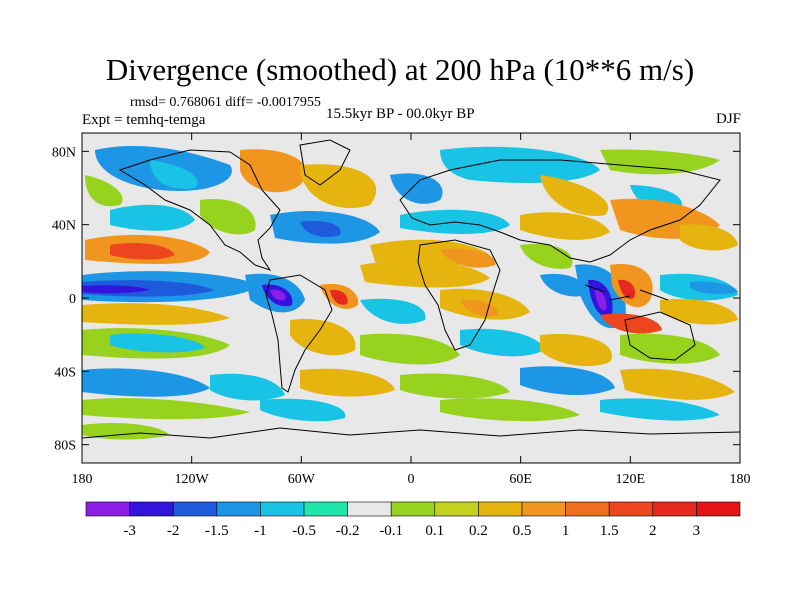 This screenshot has width=800, height=600. Describe the element at coordinates (631, 479) in the screenshot. I see `x-tick-label: 120E` at that location.